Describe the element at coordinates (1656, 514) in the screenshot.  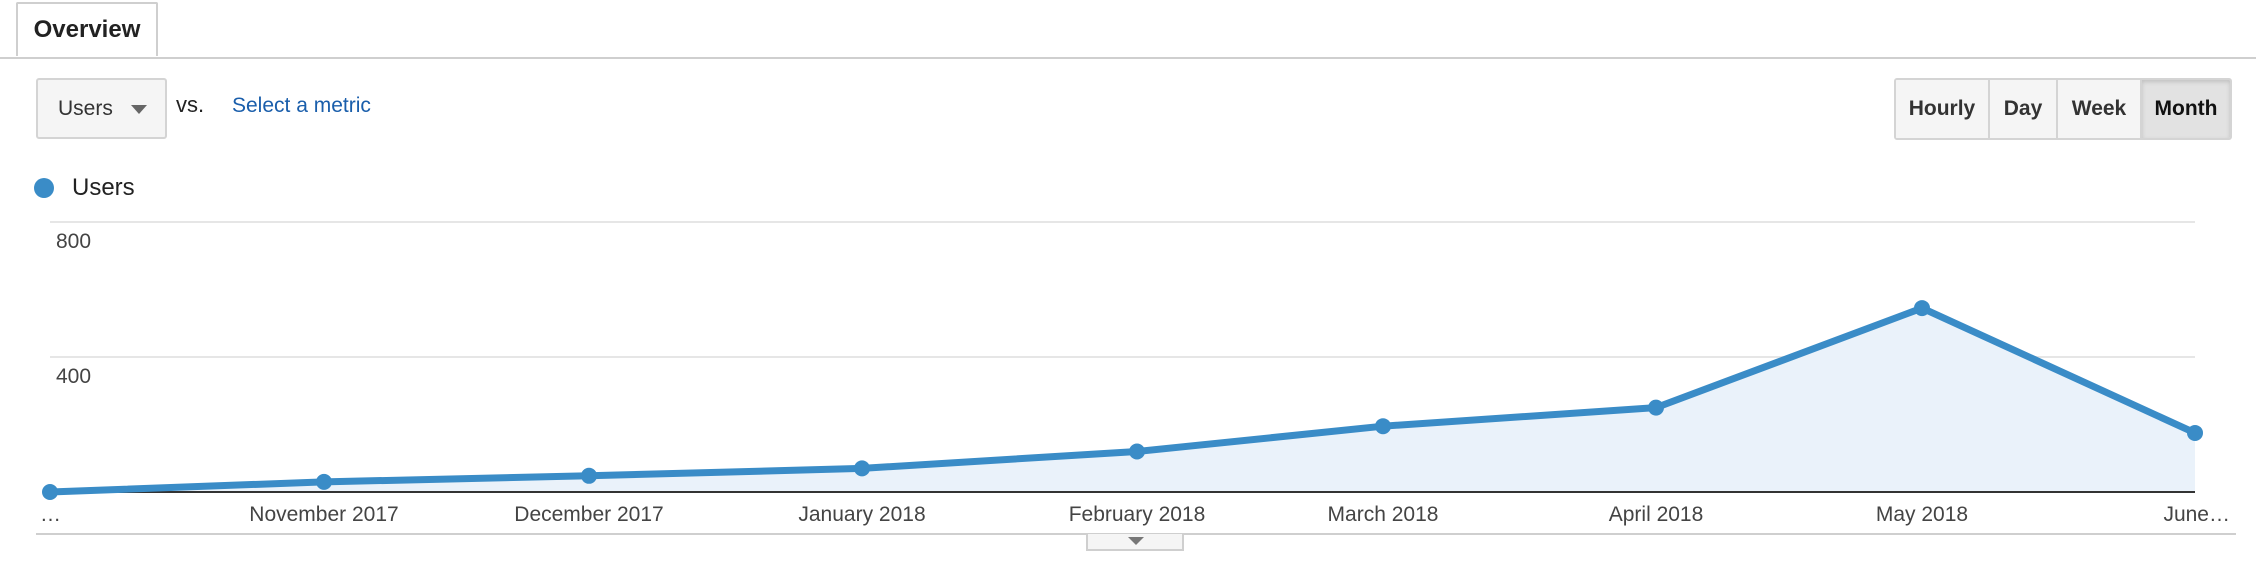
I see `x-tick-label-6: April 2018` at that location.